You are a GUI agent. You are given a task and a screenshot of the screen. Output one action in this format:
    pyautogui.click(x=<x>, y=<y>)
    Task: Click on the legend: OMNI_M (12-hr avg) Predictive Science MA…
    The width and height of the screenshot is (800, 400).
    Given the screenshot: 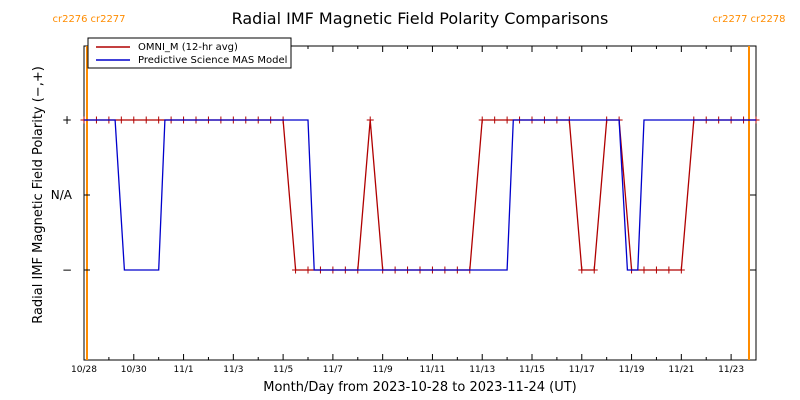 What is the action you would take?
    pyautogui.click(x=189, y=53)
    